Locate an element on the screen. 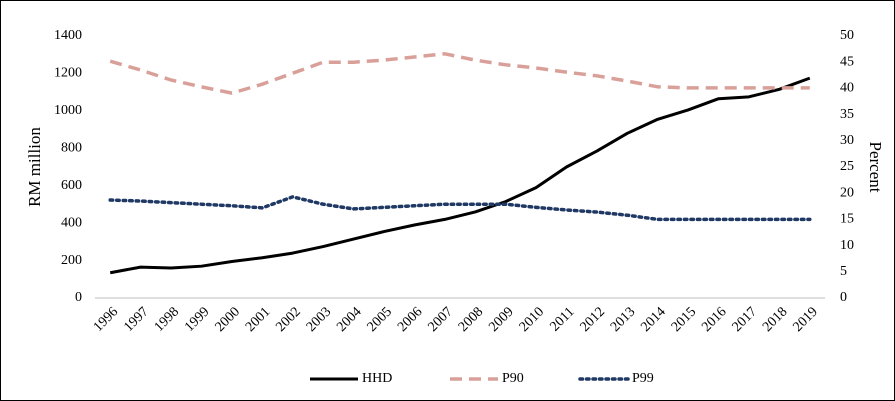  y-tick-label: 1000 is located at coordinates (68, 110).